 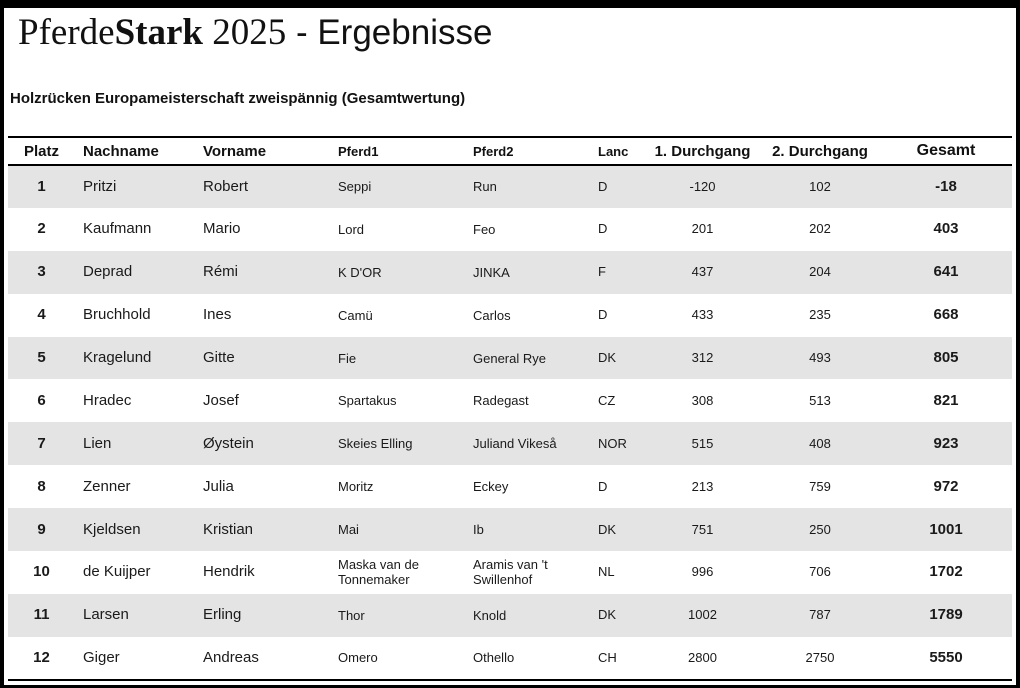 I want to click on cell-land: NOR, so click(x=612, y=443).